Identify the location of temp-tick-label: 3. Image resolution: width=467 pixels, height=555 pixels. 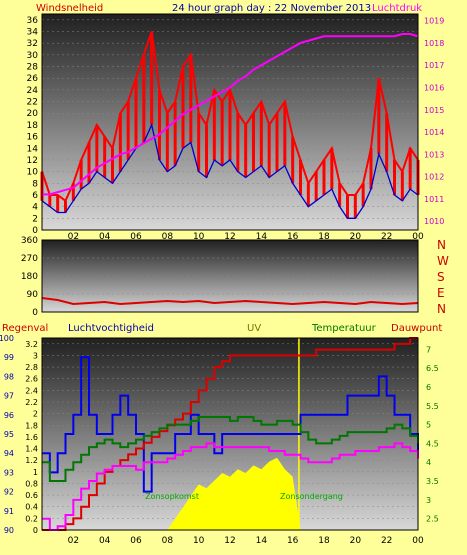
(428, 500).